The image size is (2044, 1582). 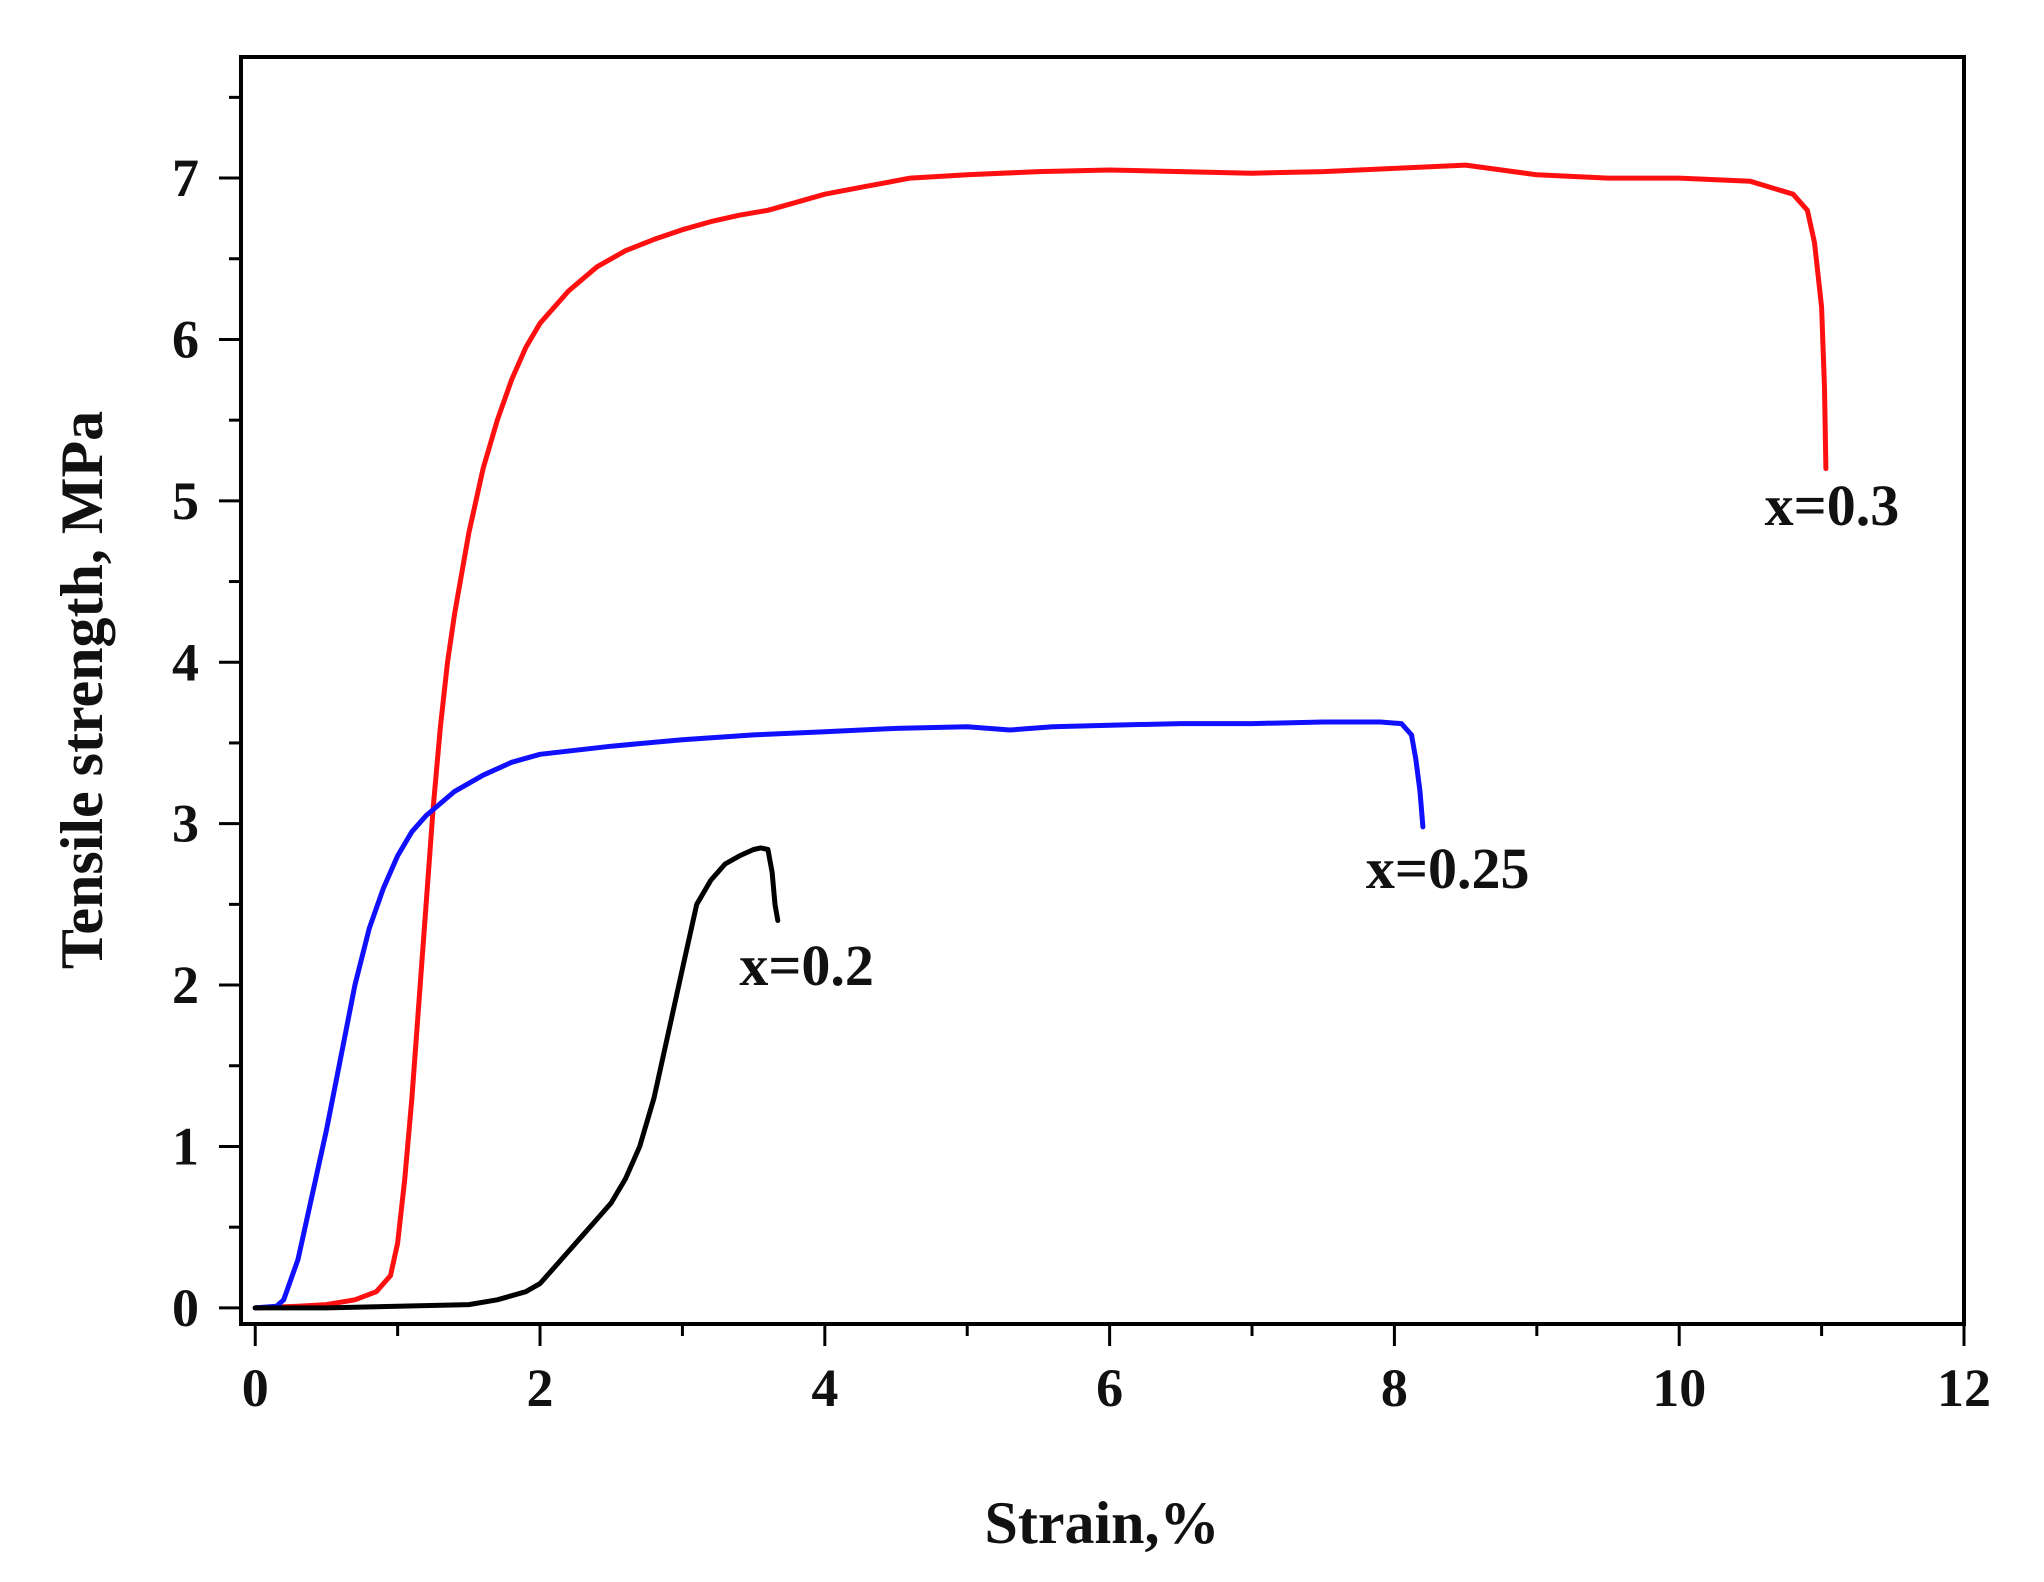 What do you see at coordinates (1109, 1388) in the screenshot?
I see `x-tick-label: 6` at bounding box center [1109, 1388].